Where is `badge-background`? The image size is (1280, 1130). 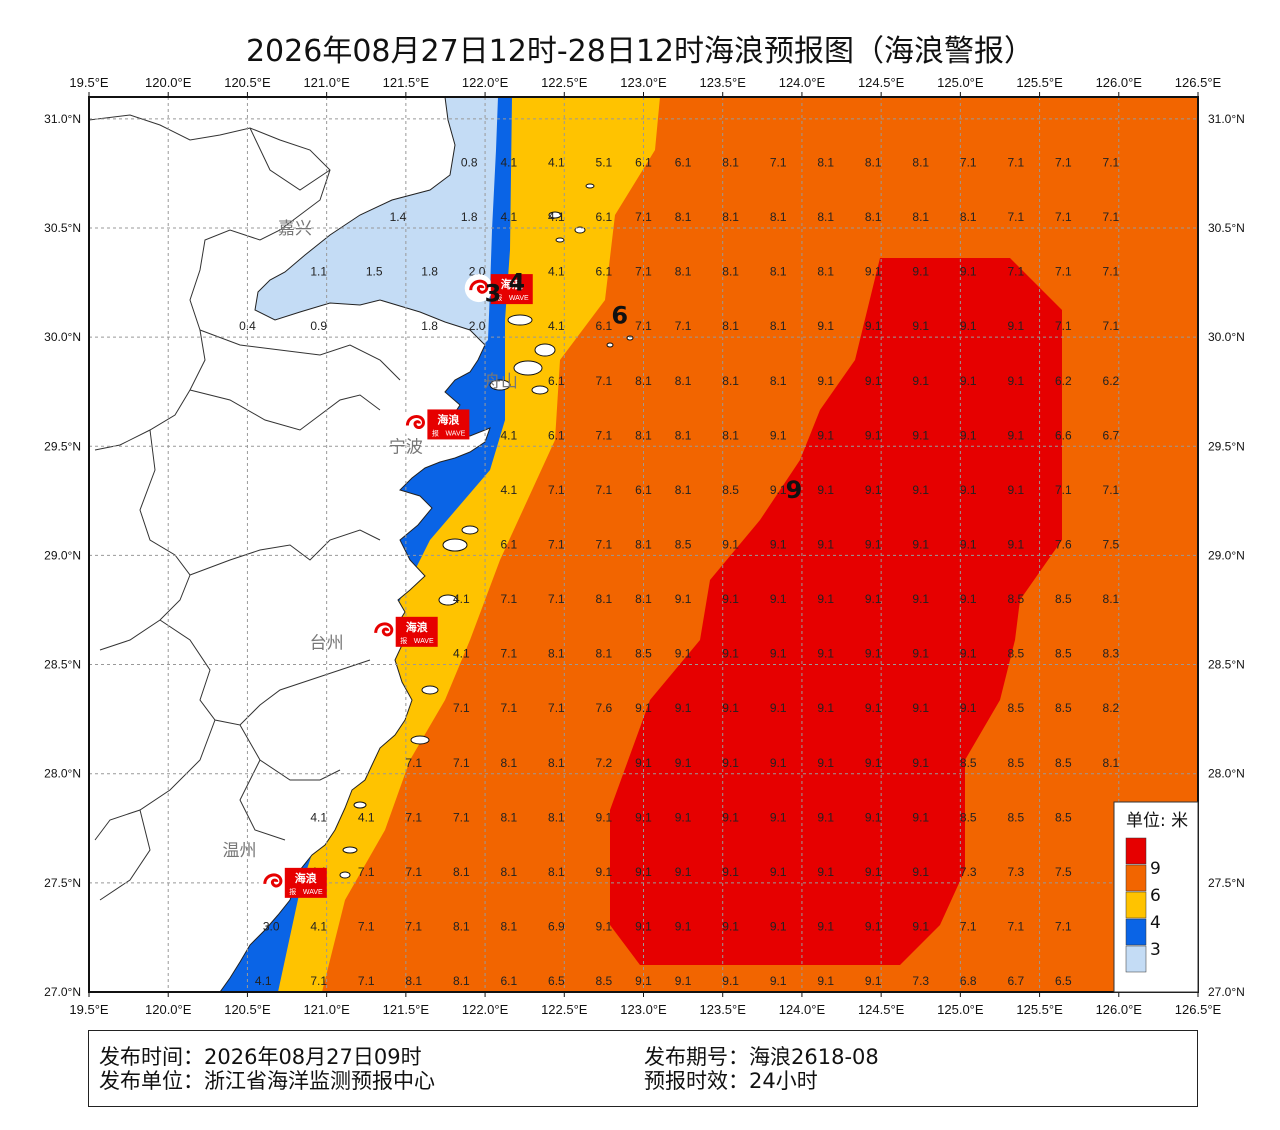 badge-background is located at coordinates (305, 882).